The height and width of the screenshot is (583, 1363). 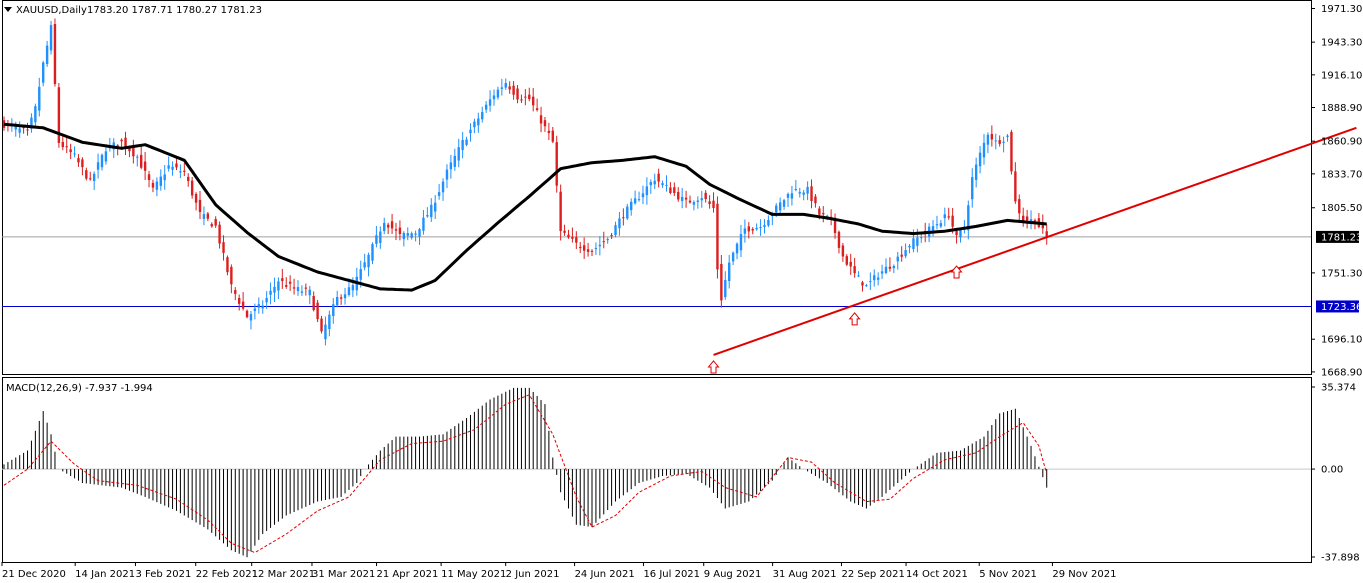 What do you see at coordinates (1084, 574) in the screenshot?
I see `x-tick-label: 29 Nov 2021` at bounding box center [1084, 574].